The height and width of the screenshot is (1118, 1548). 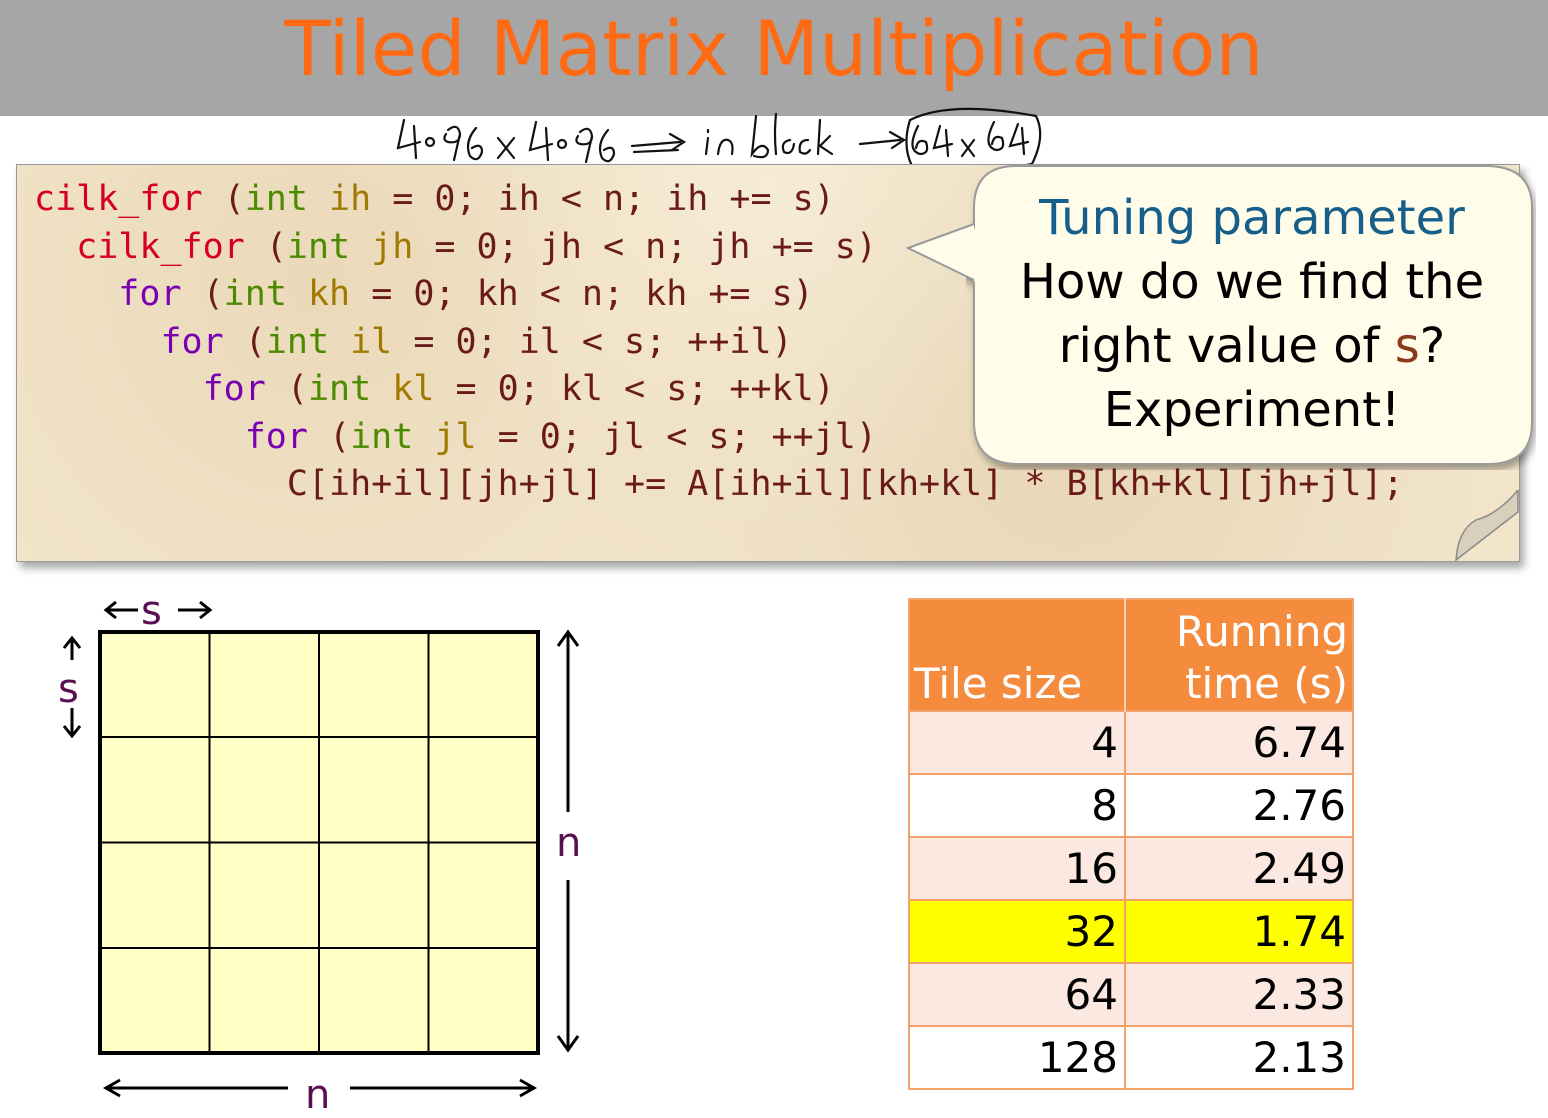 I want to click on table-row: 64 2.33, so click(x=1131, y=994).